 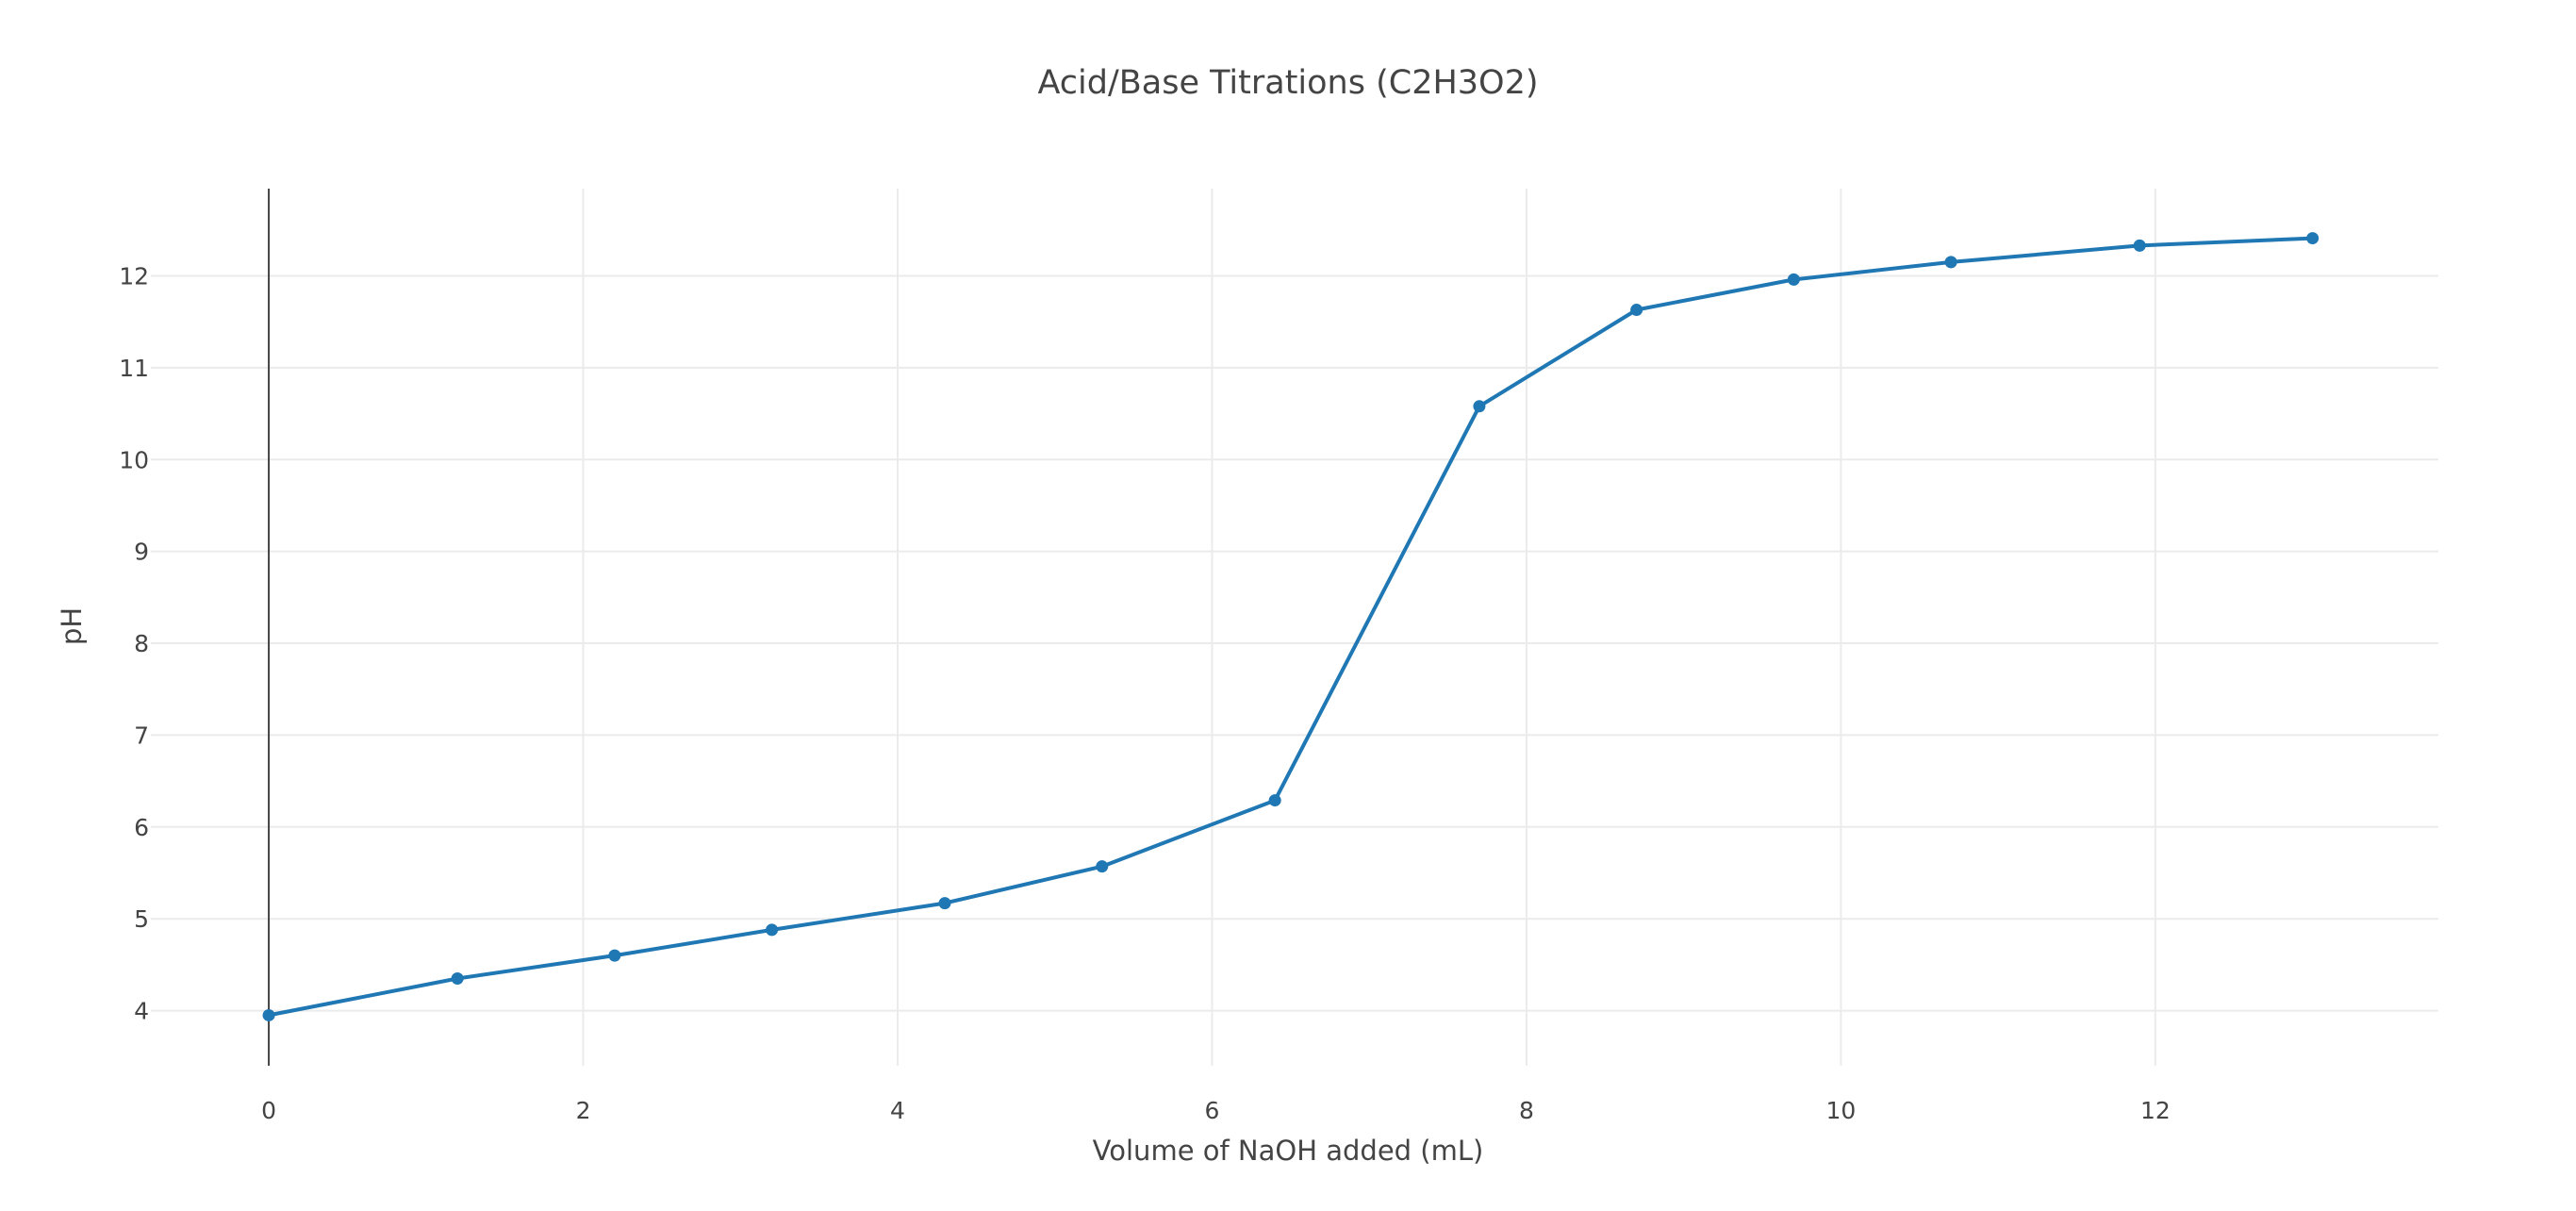 I want to click on y-tick-labels: 4 5 6 7 8 9 10 11 12, so click(x=134, y=644).